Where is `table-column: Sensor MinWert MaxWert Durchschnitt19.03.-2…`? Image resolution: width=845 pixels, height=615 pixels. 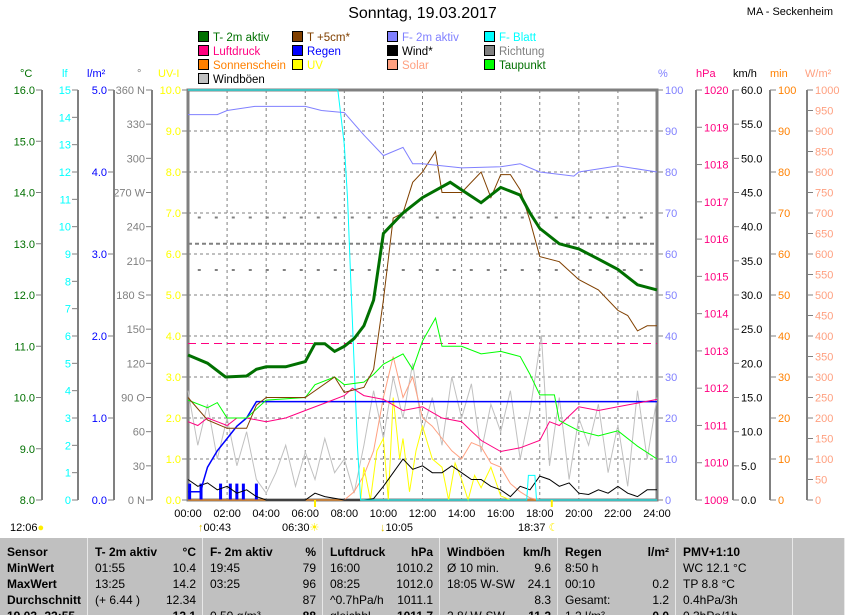 table-column: Sensor MinWert MaxWert Durchschnitt19.03.-2… is located at coordinates (44, 576).